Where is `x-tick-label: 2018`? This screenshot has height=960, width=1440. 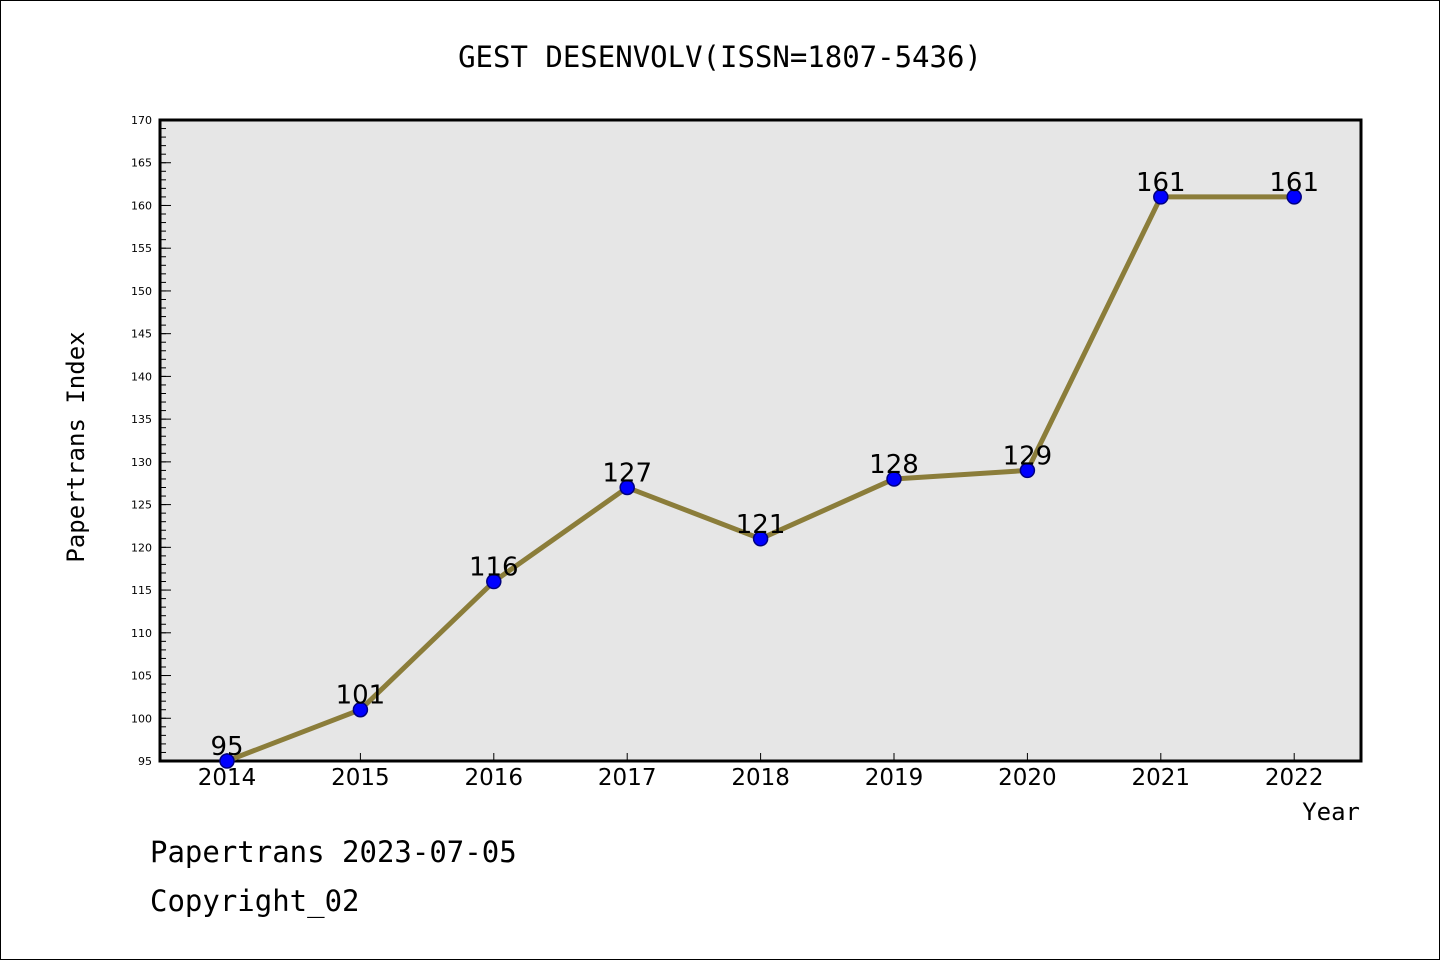
x-tick-label: 2018 is located at coordinates (760, 778).